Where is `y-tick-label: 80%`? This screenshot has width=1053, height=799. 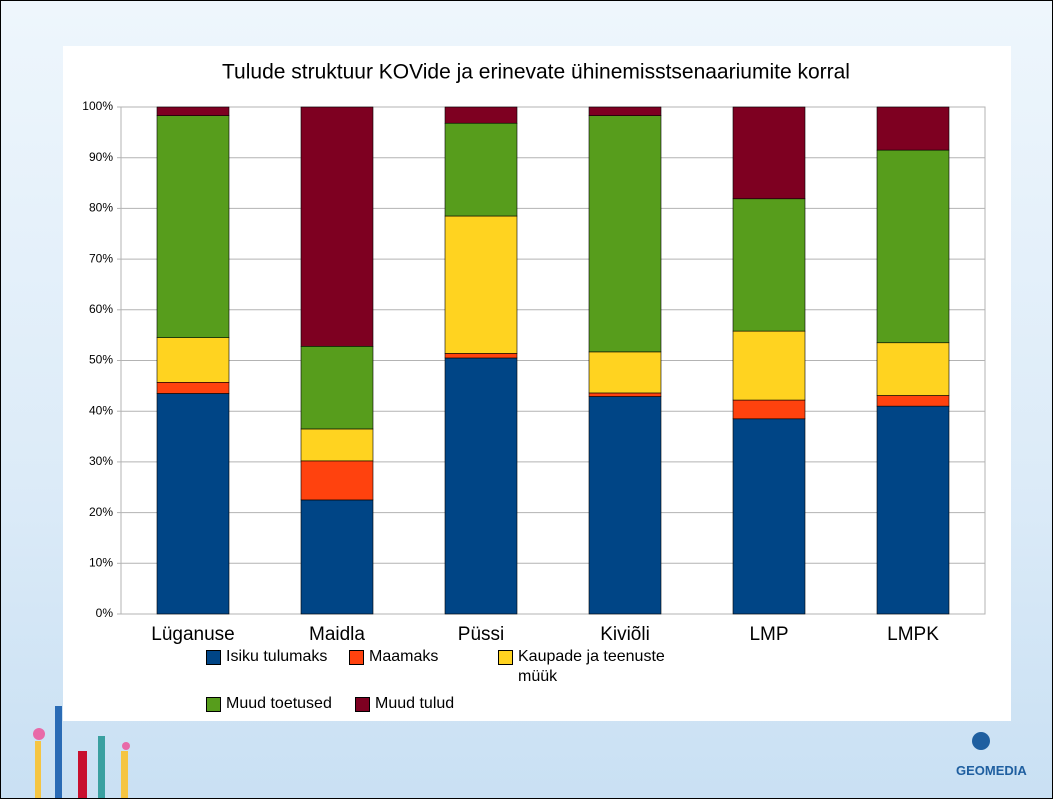
y-tick-label: 80% is located at coordinates (101, 208).